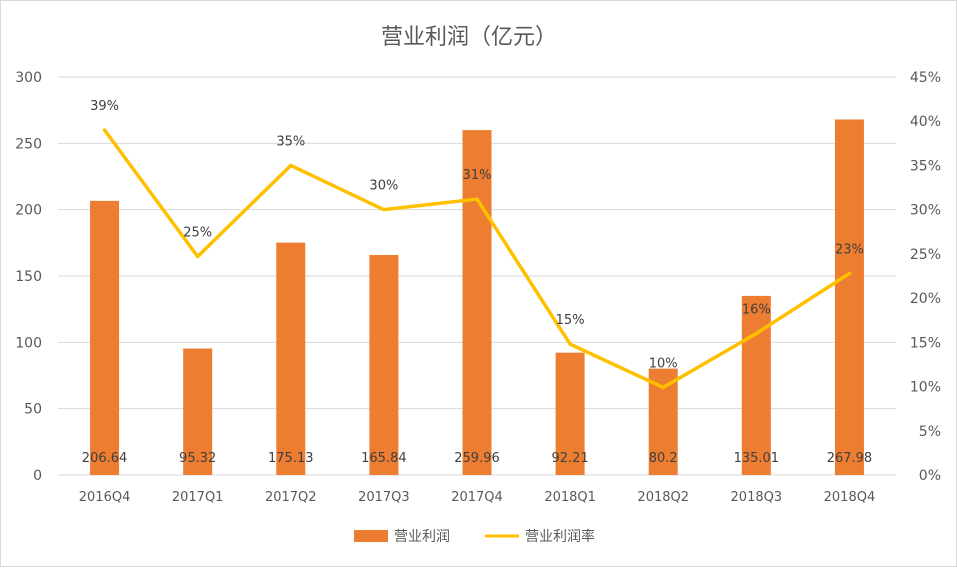 Image resolution: width=957 pixels, height=568 pixels. I want to click on right-tick-label: 35%, so click(925, 166).